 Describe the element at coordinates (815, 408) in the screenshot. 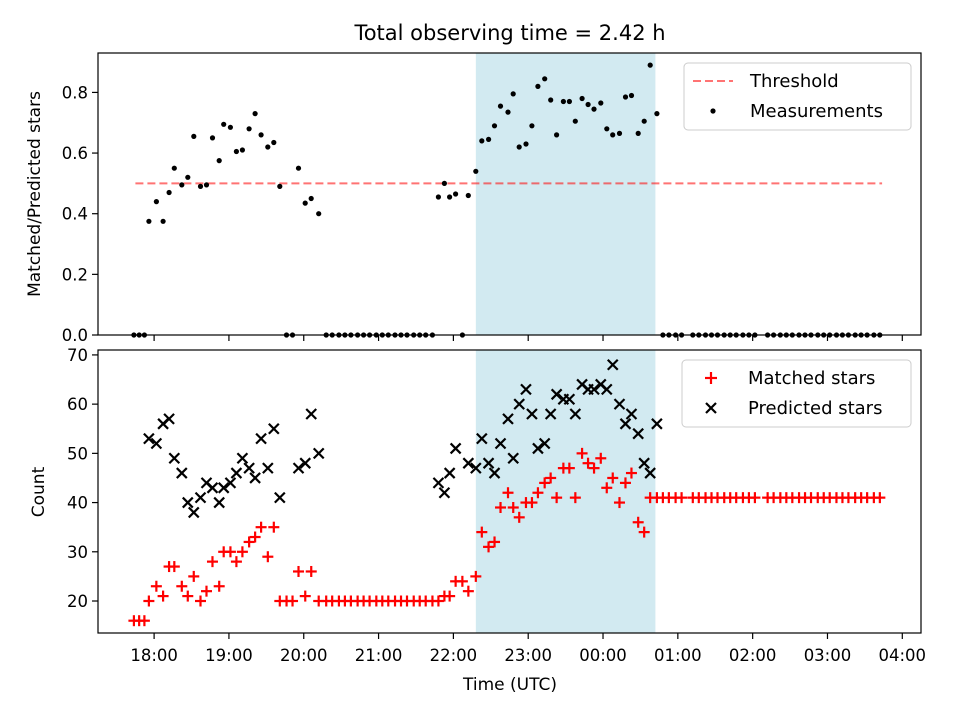

I see `legend-predicted-label: Predicted stars` at that location.